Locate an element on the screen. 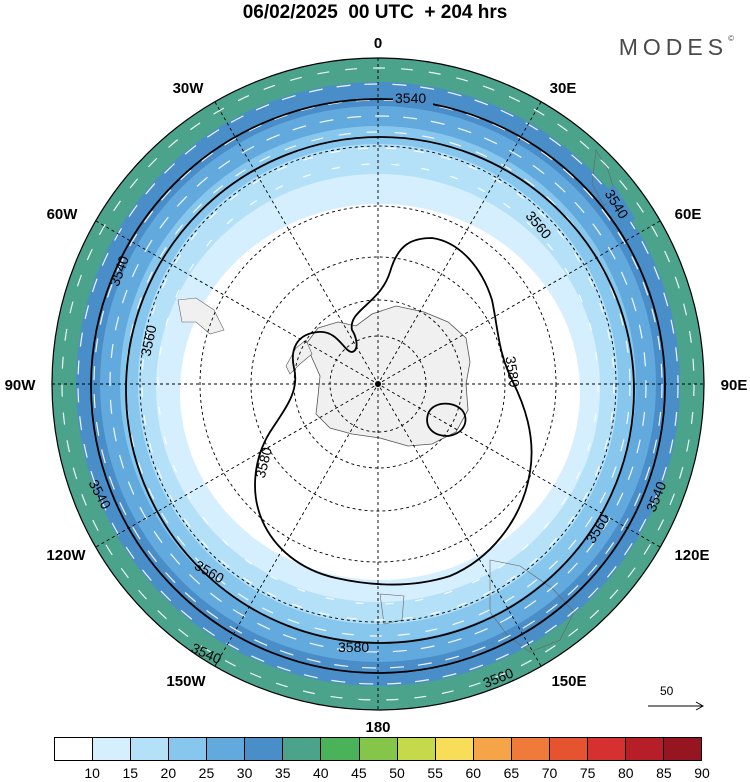  colorbar-tick-label: 40 is located at coordinates (321, 773).